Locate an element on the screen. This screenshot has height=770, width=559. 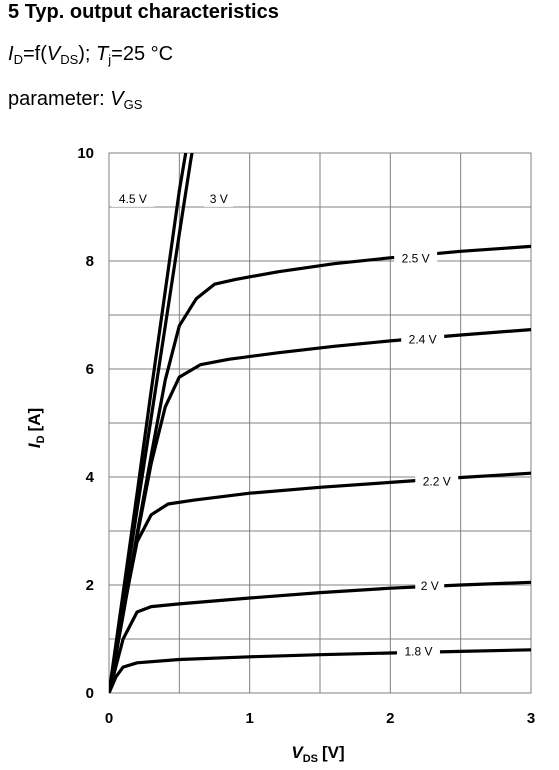
curve-label: 4.5 V is located at coordinates (133, 198).